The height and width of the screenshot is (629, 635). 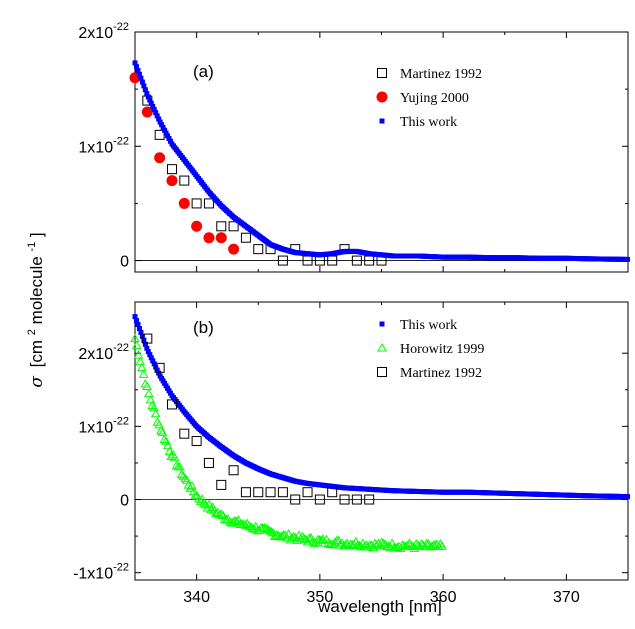 I want to click on y-axis-units-3: ], so click(x=36, y=234).